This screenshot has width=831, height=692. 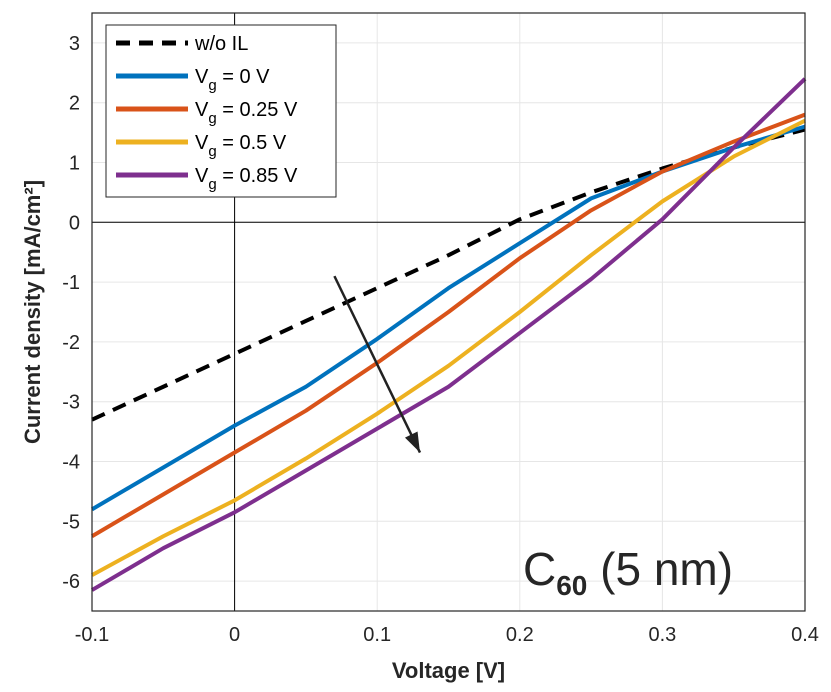 What do you see at coordinates (628, 572) in the screenshot?
I see `annotation-label: C60 (5 nm)` at bounding box center [628, 572].